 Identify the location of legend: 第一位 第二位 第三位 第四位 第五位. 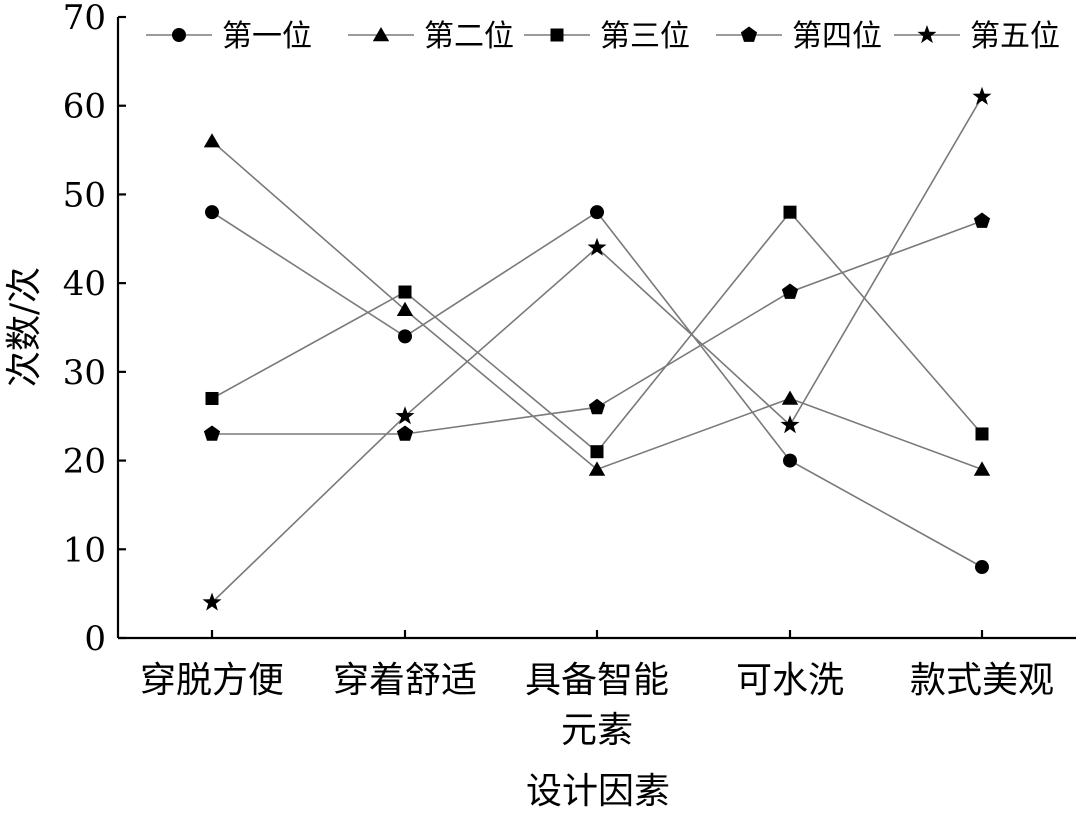
(603, 36).